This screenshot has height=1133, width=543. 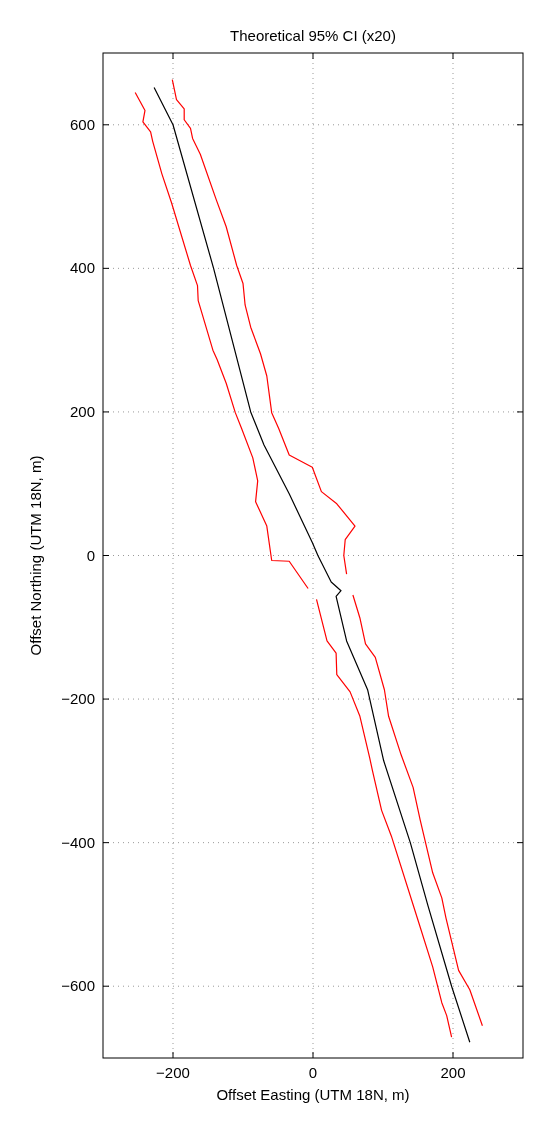 I want to click on x-tick-label: −200, so click(x=173, y=1072).